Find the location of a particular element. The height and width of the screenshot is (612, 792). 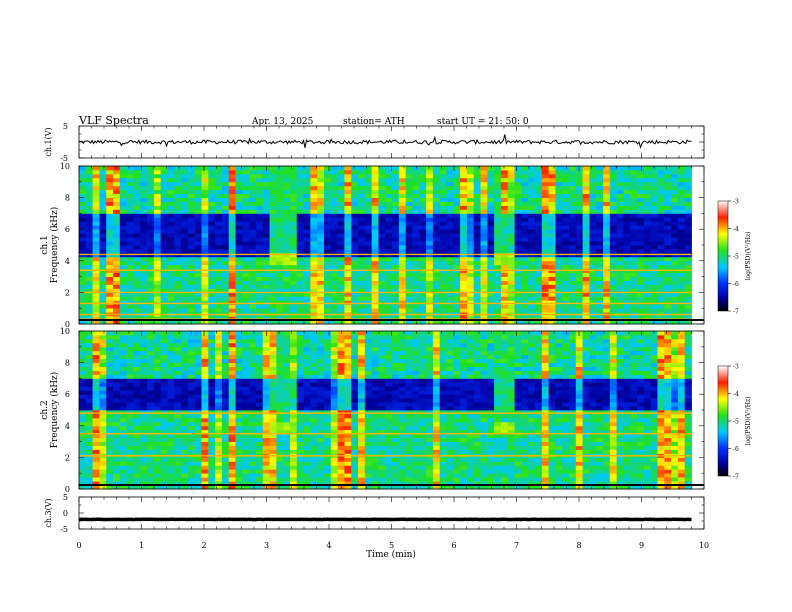

ch1-colorbar-label: log(PSD)(V²/Hz) is located at coordinates (748, 256).